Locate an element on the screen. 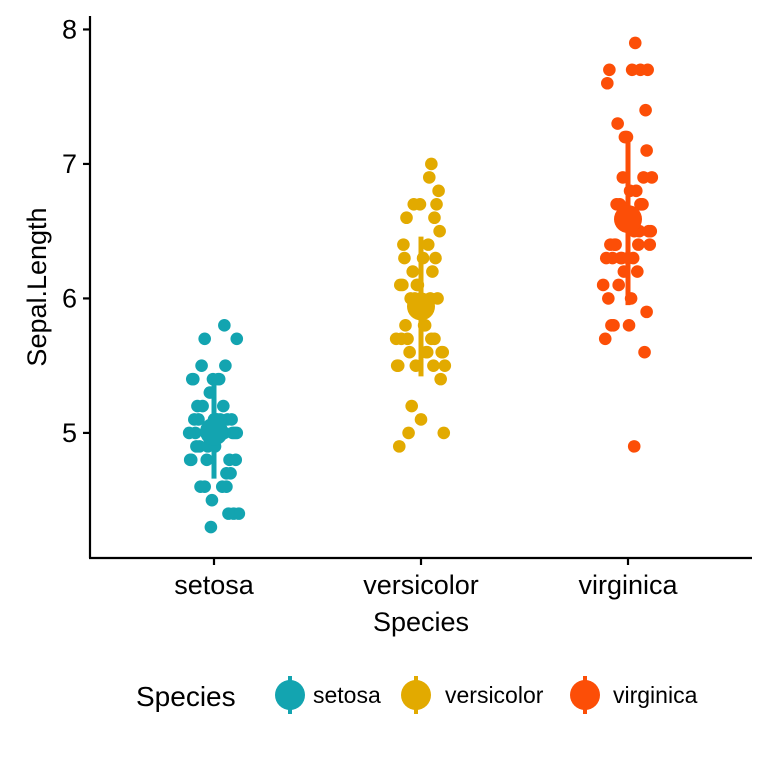 This screenshot has height=768, width=768. legend-item-setosa: setosa is located at coordinates (328, 695).